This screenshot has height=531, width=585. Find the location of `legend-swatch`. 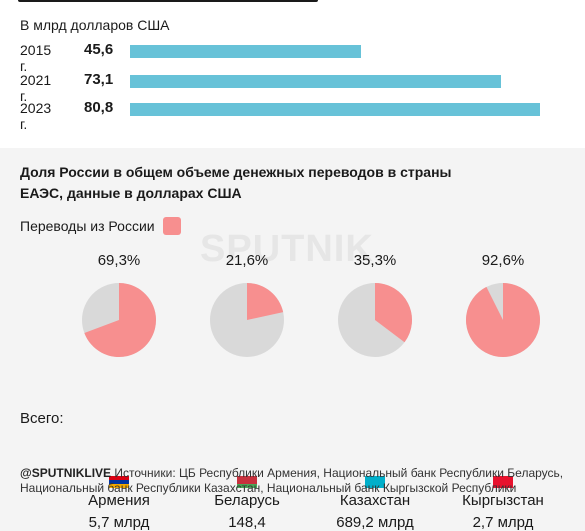

legend-swatch is located at coordinates (171, 226).